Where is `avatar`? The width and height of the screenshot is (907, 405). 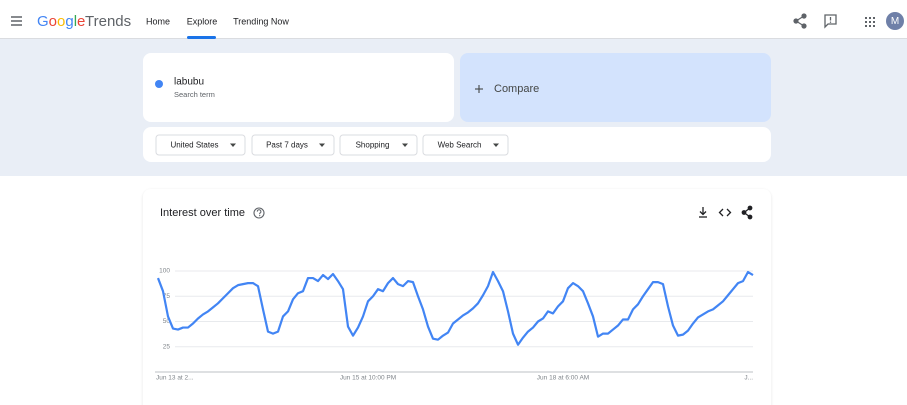
avatar is located at coordinates (895, 21).